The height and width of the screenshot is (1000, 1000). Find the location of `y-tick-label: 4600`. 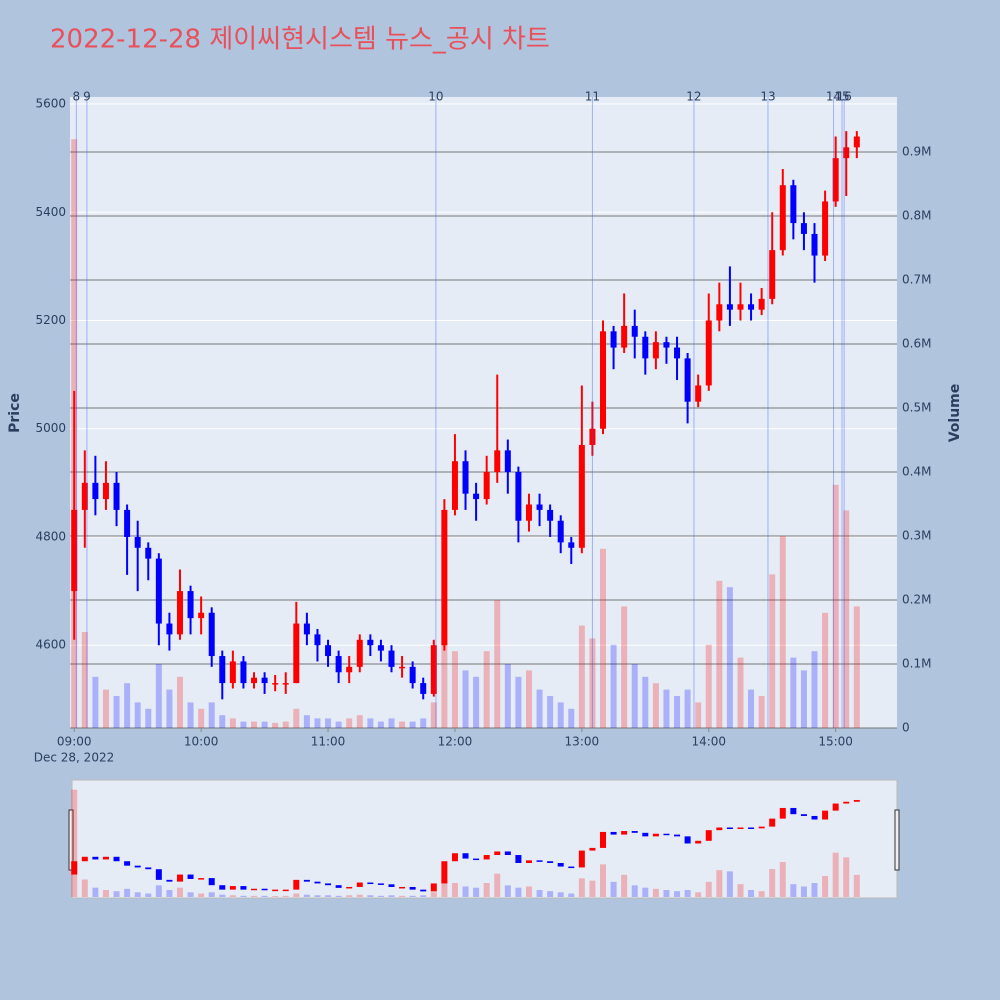

y-tick-label: 4600 is located at coordinates (50, 645).